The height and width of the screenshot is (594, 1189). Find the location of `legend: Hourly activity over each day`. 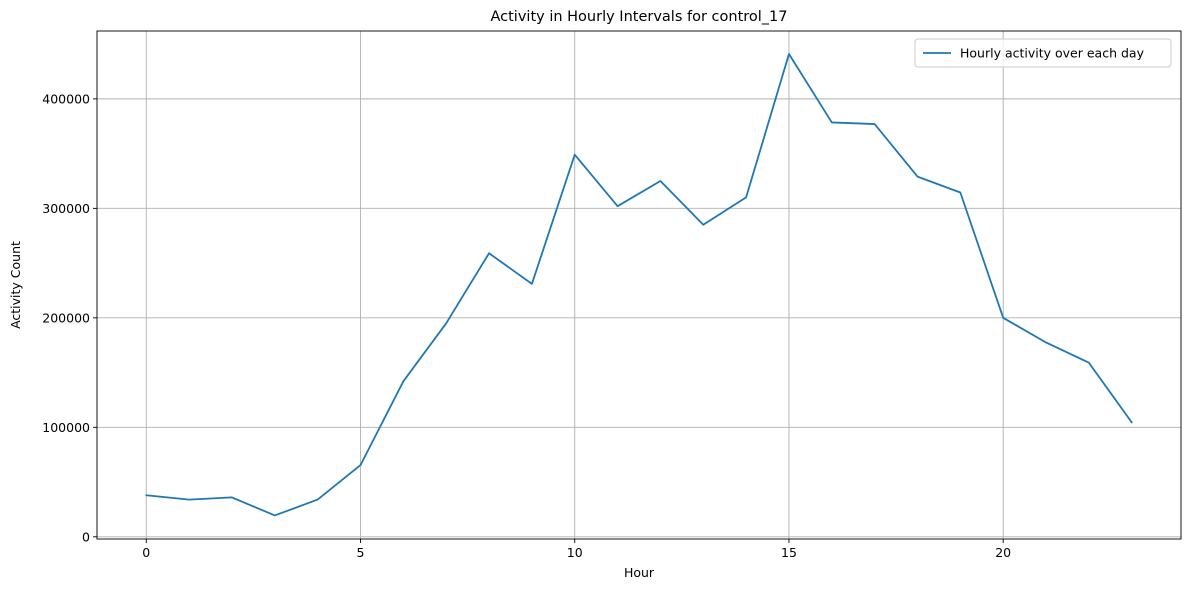

legend: Hourly activity over each day is located at coordinates (1043, 53).